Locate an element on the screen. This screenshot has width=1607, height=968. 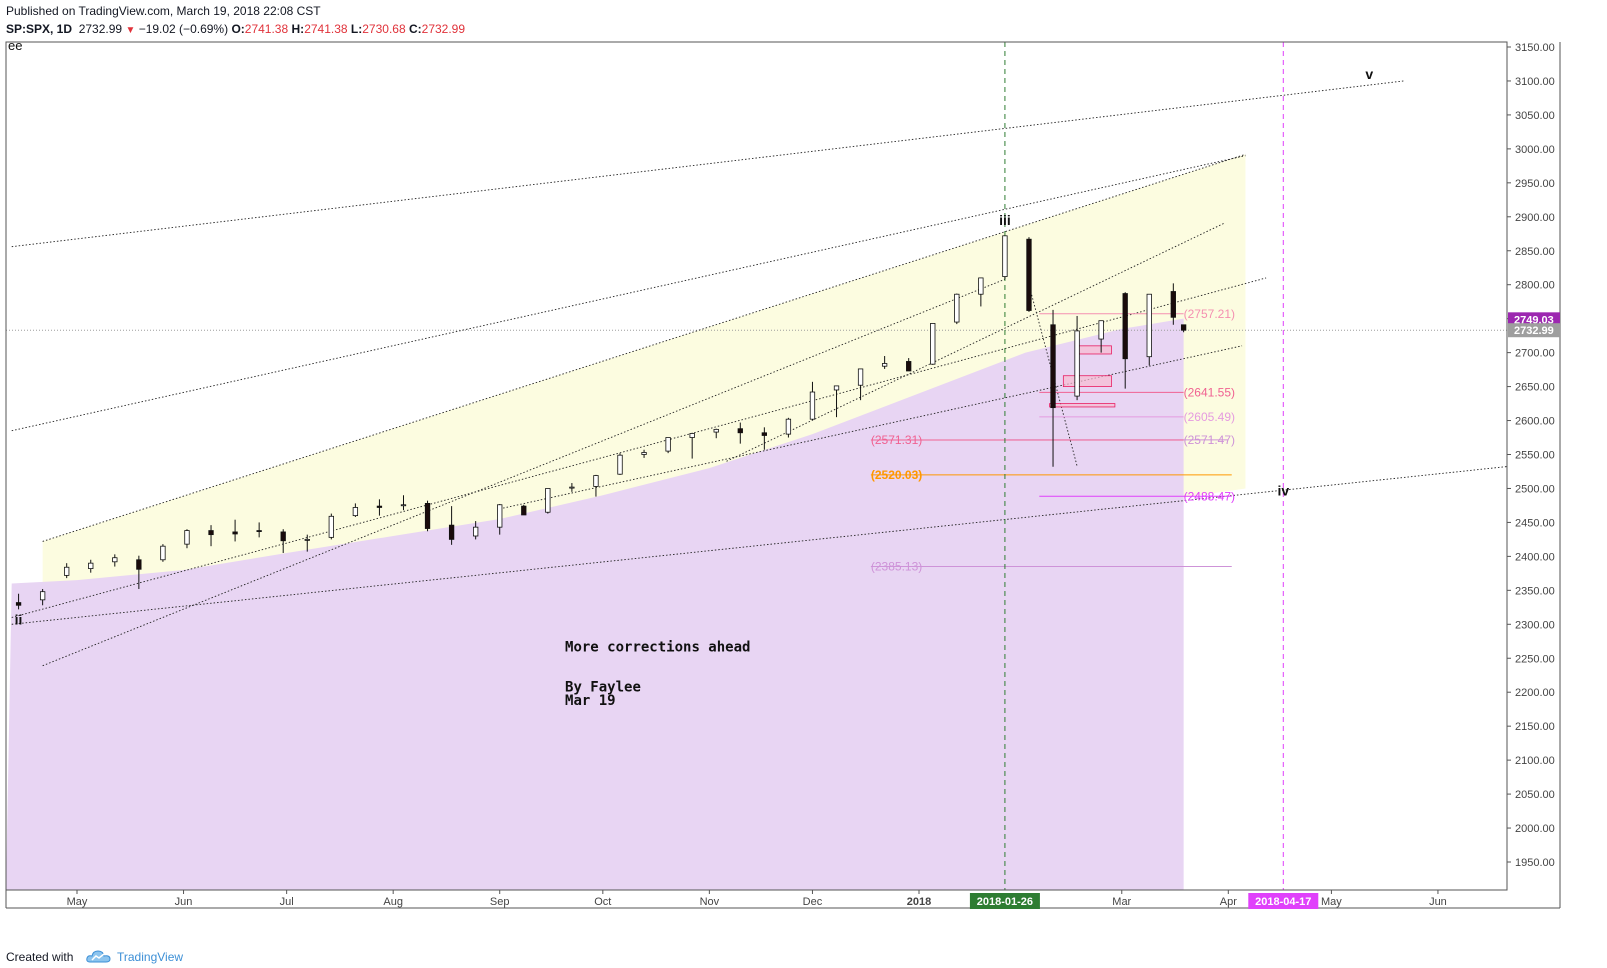
x-tick-label: 2018 is located at coordinates (919, 902).